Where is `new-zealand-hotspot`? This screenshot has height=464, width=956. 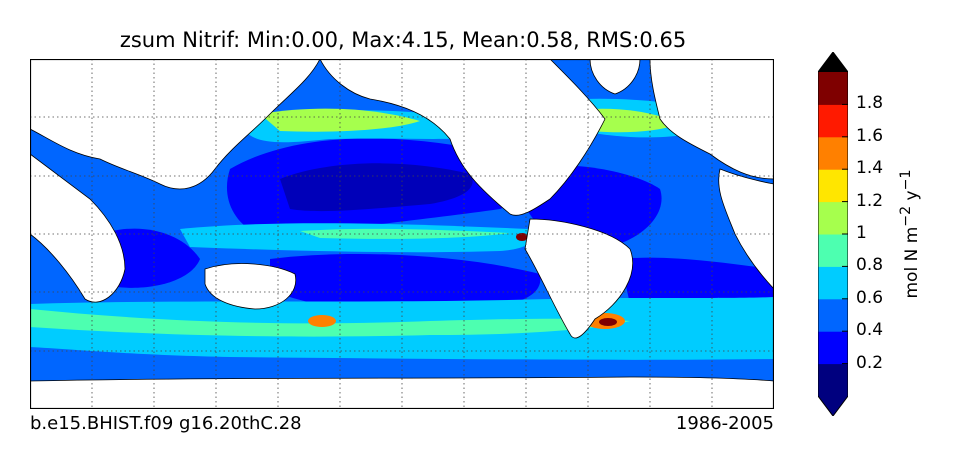 new-zealand-hotspot is located at coordinates (322, 321).